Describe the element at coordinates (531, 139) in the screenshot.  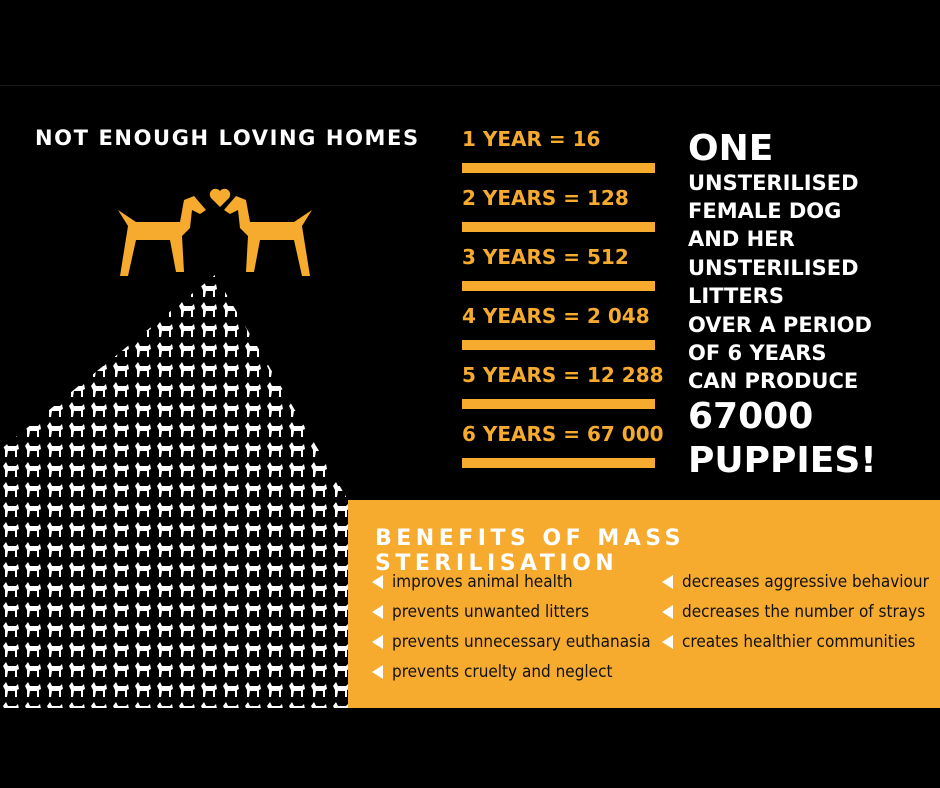
I see `growth-text: 1 YEAR = 16` at that location.